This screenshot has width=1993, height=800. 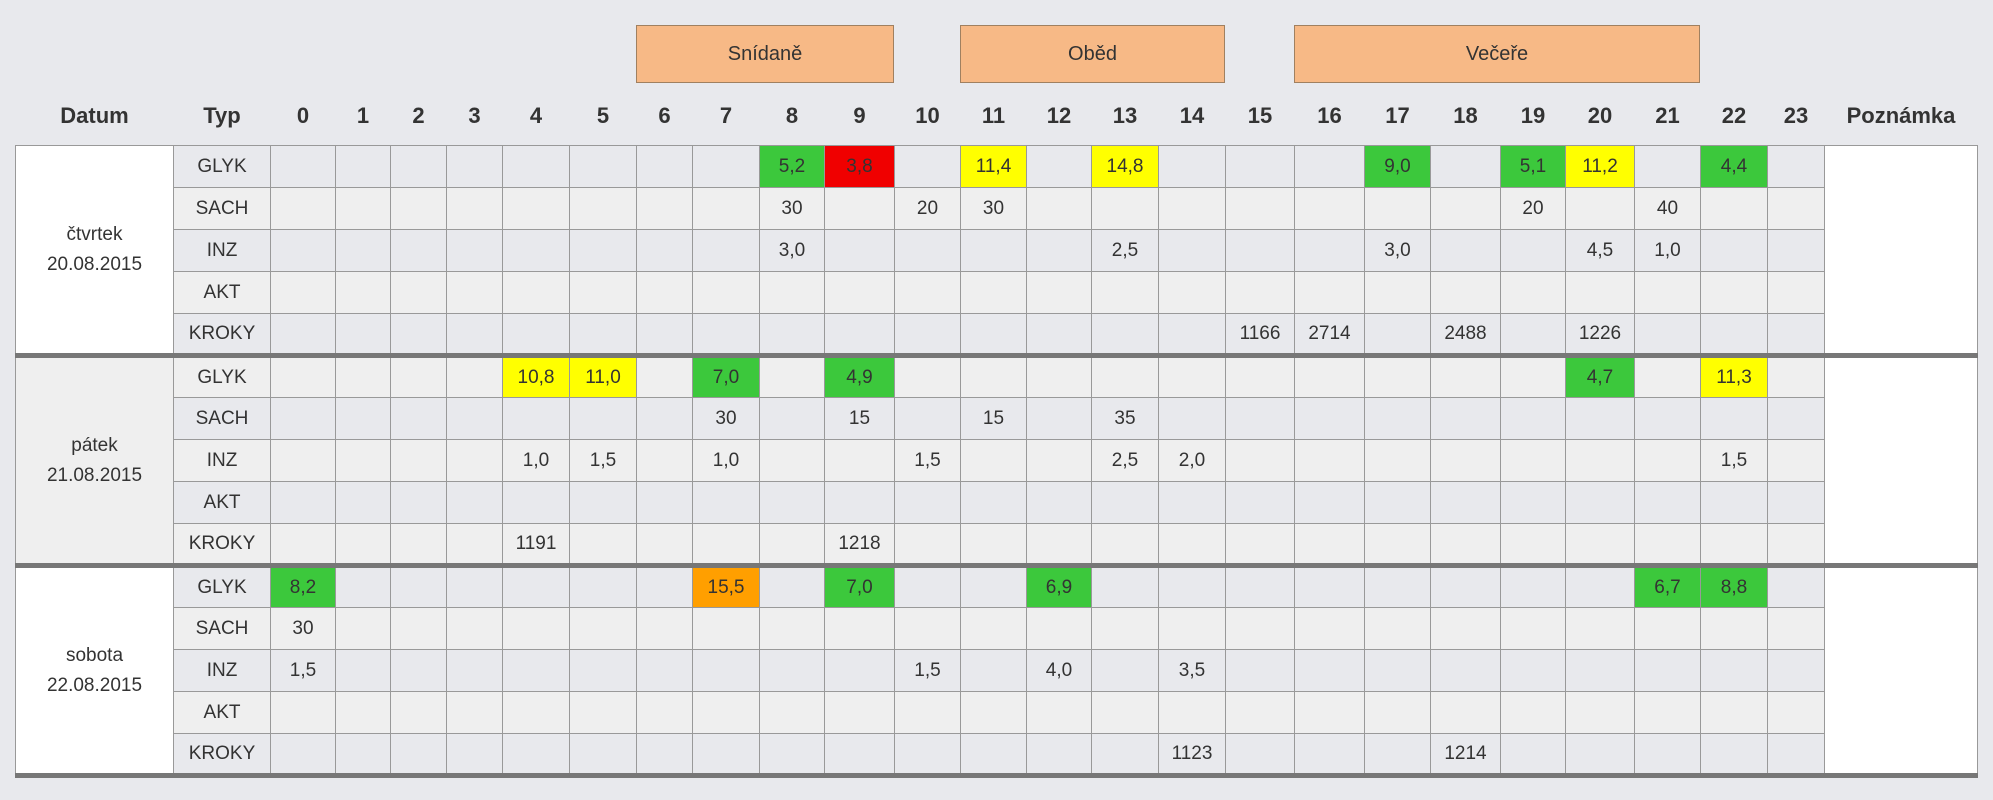 What do you see at coordinates (1667, 586) in the screenshot?
I see `value-cell: 6,7` at bounding box center [1667, 586].